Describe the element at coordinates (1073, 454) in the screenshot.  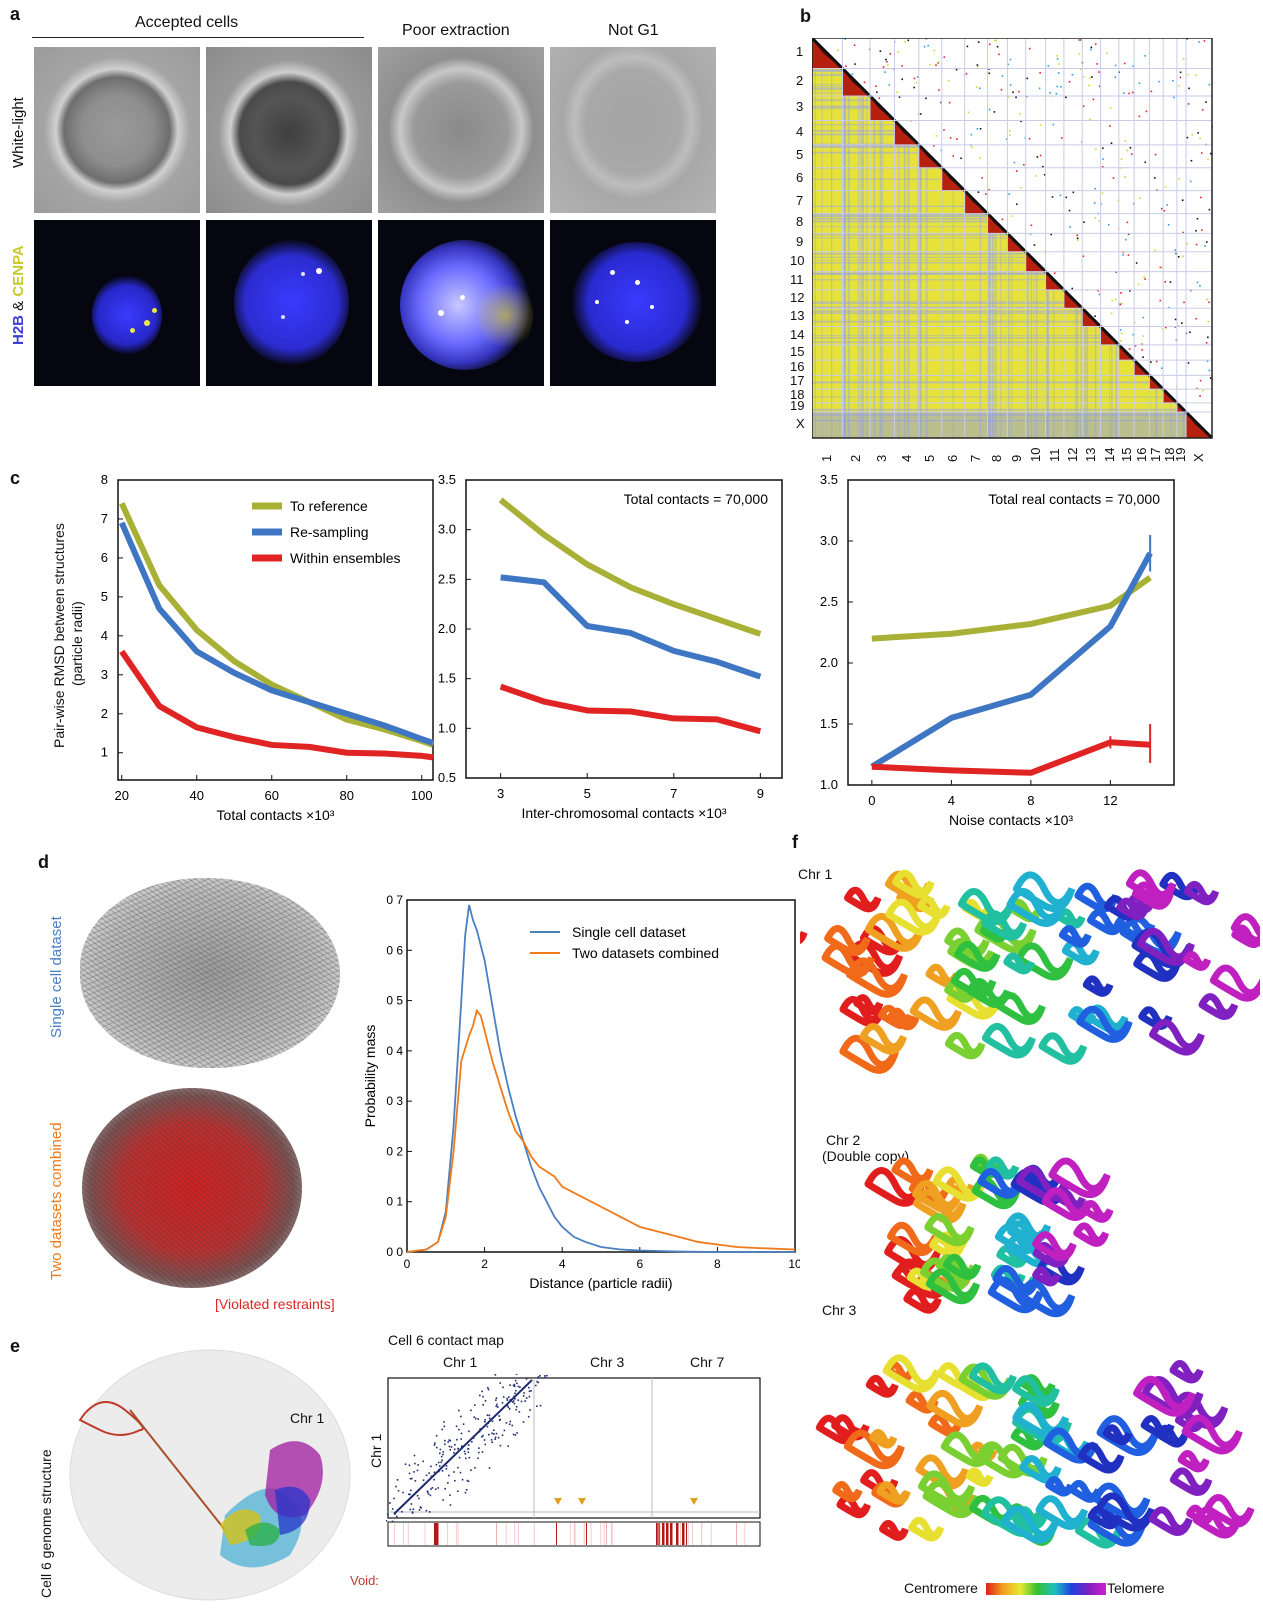
I see `matrix-col-label: 12` at that location.